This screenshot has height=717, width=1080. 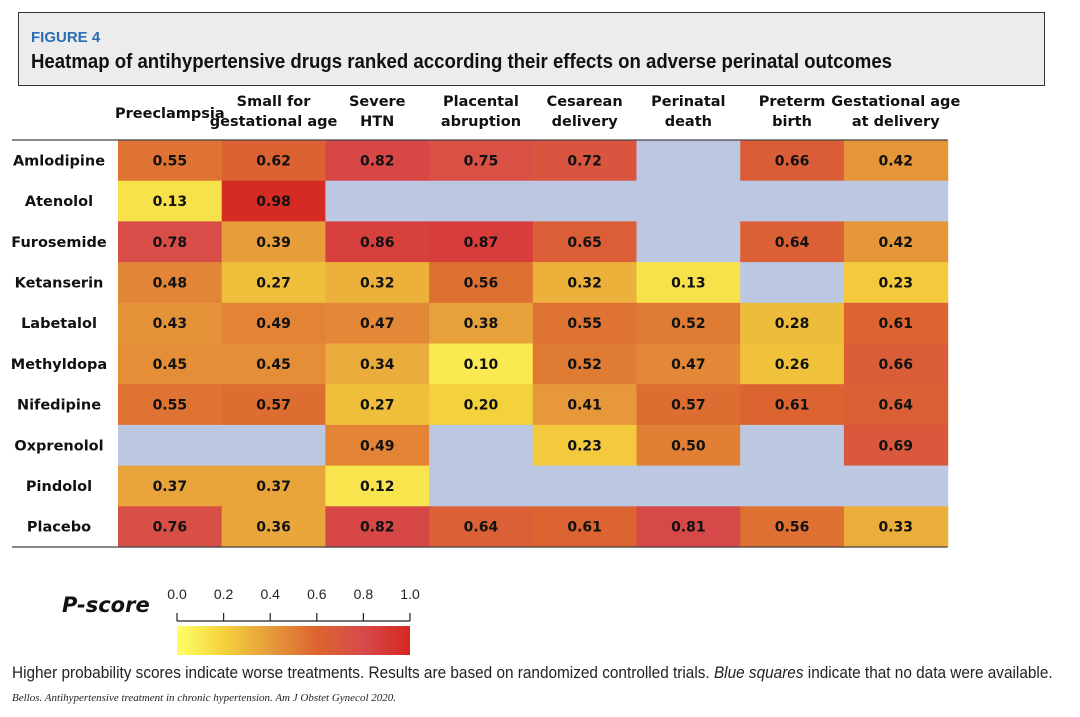 What do you see at coordinates (106, 605) in the screenshot?
I see `pscore-legend-label: P-score` at bounding box center [106, 605].